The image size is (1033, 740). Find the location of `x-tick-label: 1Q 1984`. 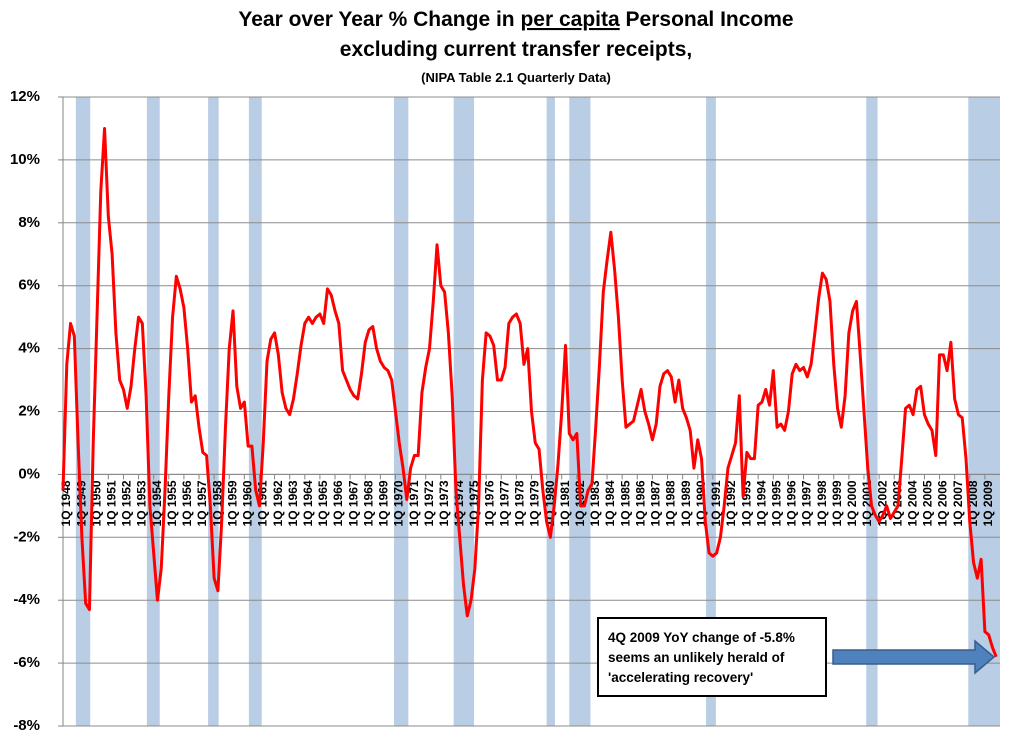

x-tick-label: 1Q 1984 is located at coordinates (610, 503).